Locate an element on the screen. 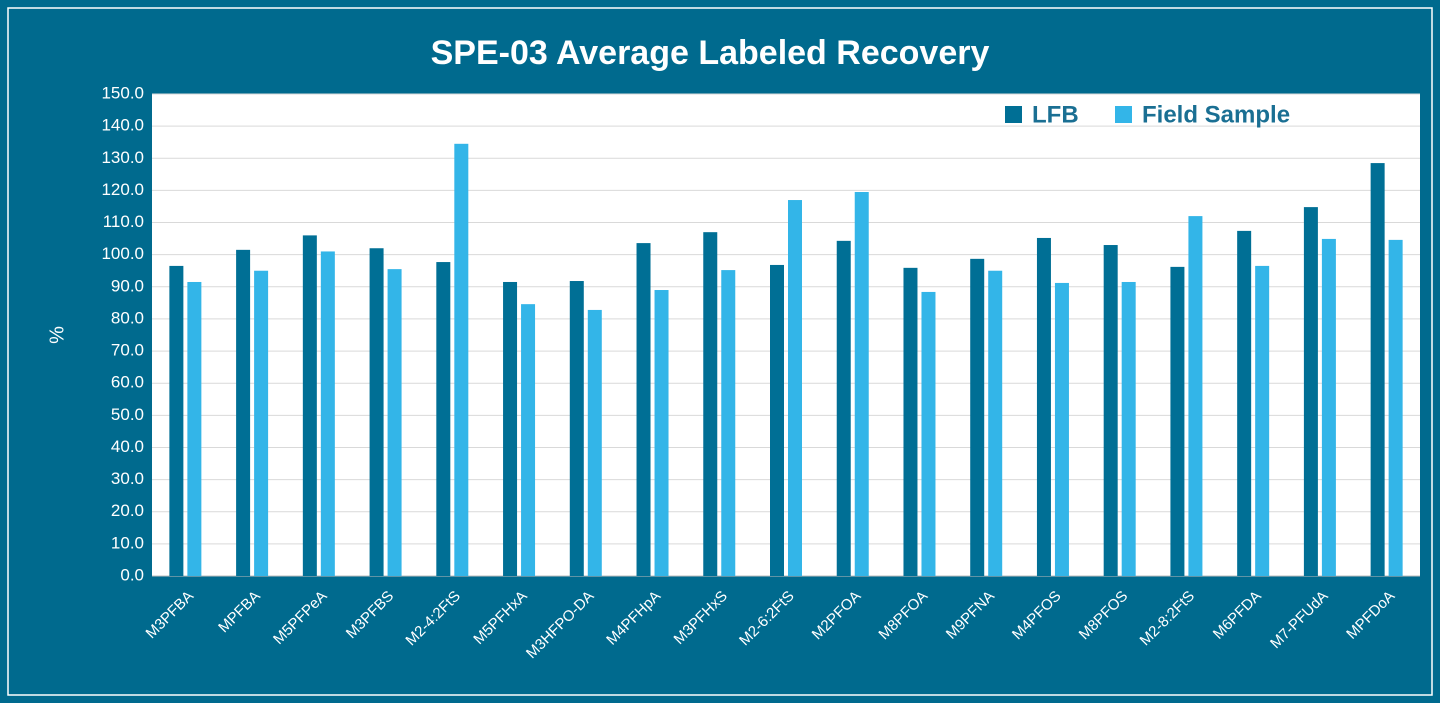 This screenshot has width=1440, height=703. y-tick-label: 120.0 is located at coordinates (122, 189).